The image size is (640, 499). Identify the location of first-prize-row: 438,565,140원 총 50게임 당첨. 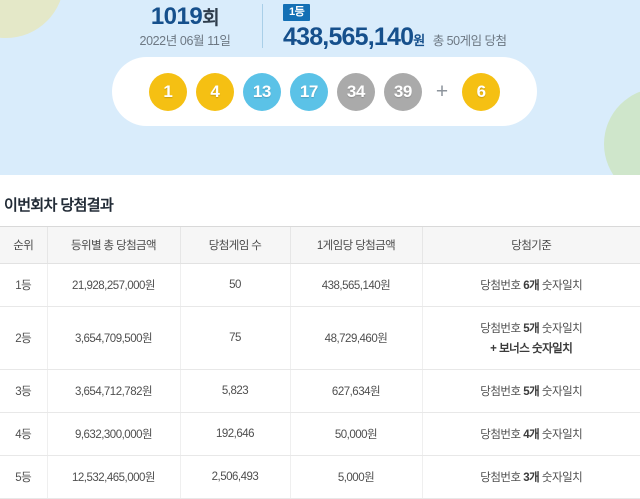
(453, 37).